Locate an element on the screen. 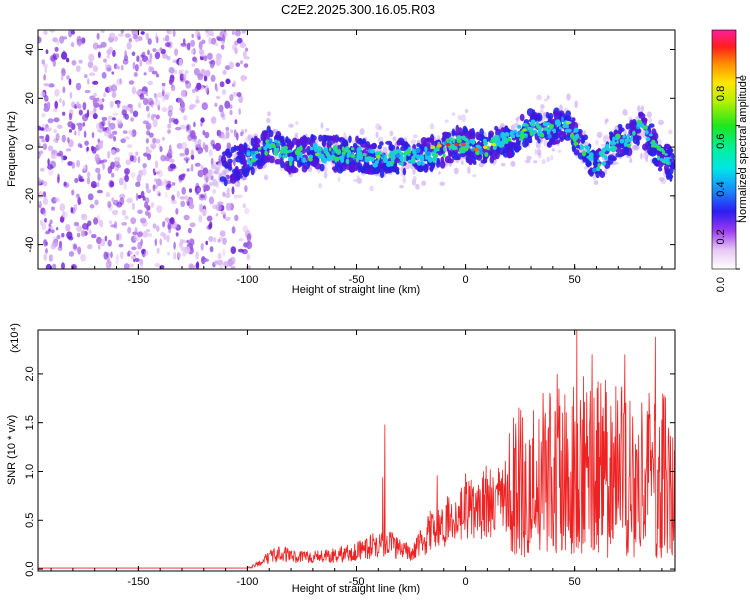  signal-peak is located at coordinates (476, 149).